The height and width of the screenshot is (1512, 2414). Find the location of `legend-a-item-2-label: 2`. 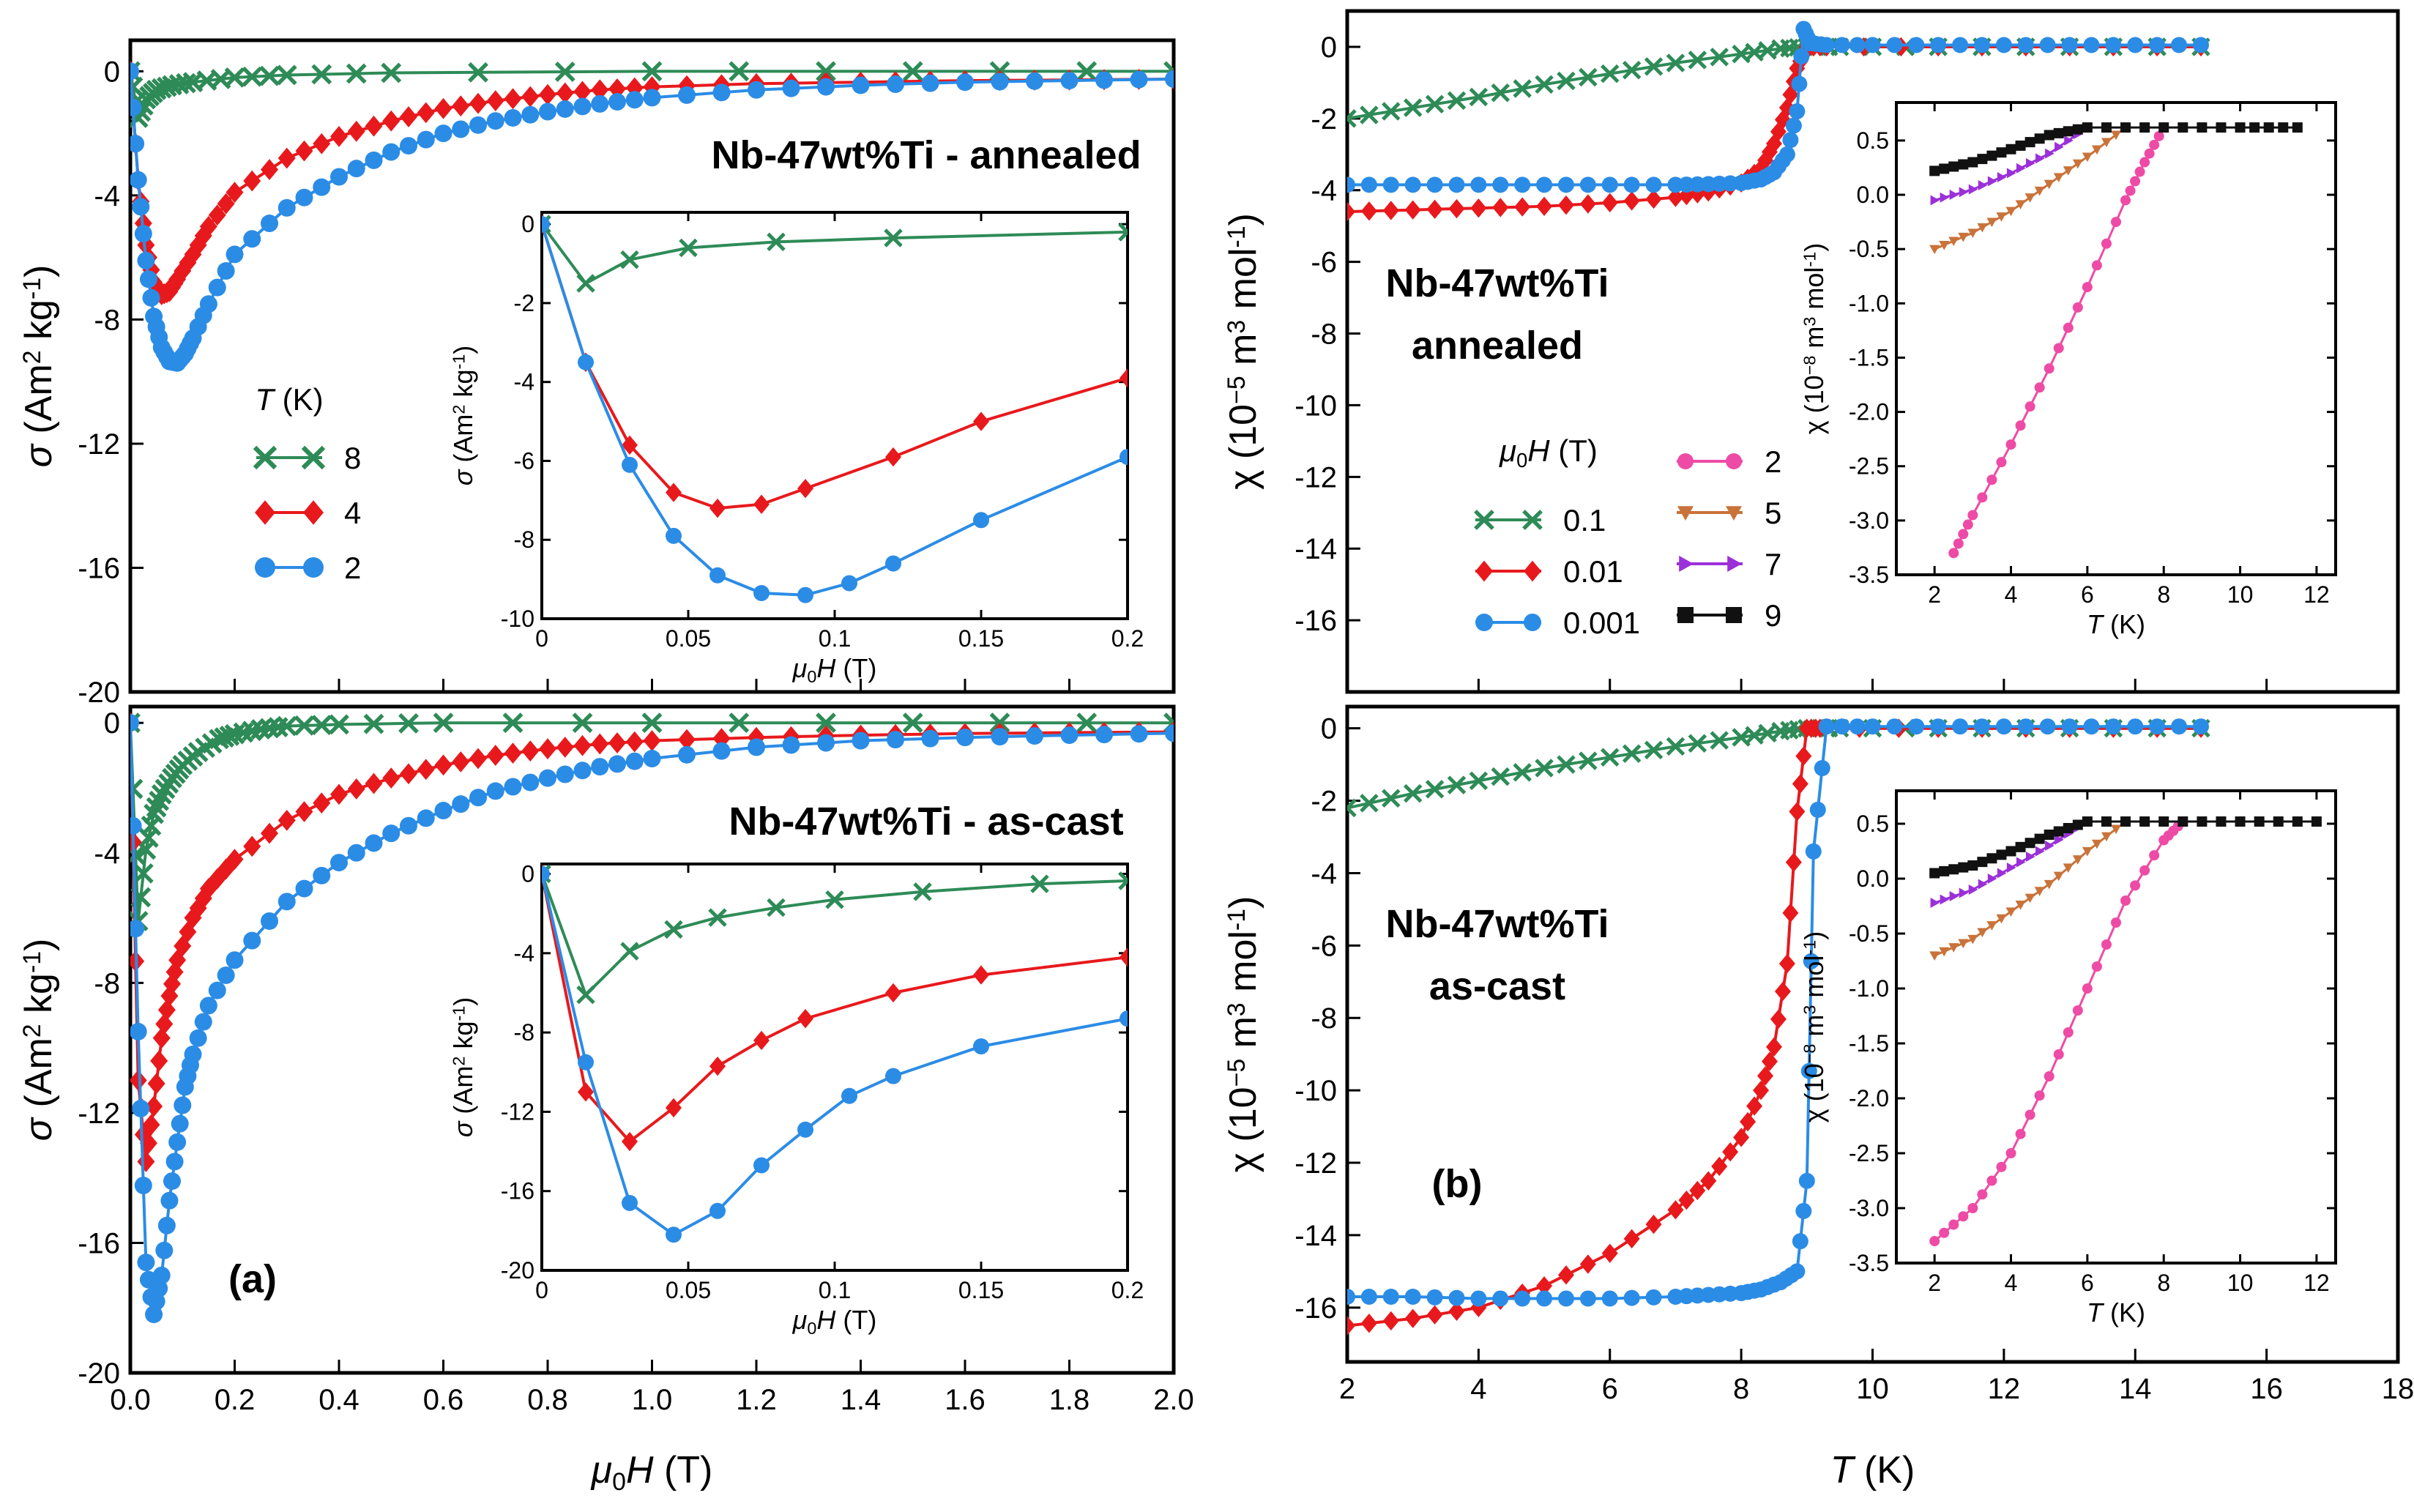

legend-a-item-2-label: 2 is located at coordinates (352, 568).